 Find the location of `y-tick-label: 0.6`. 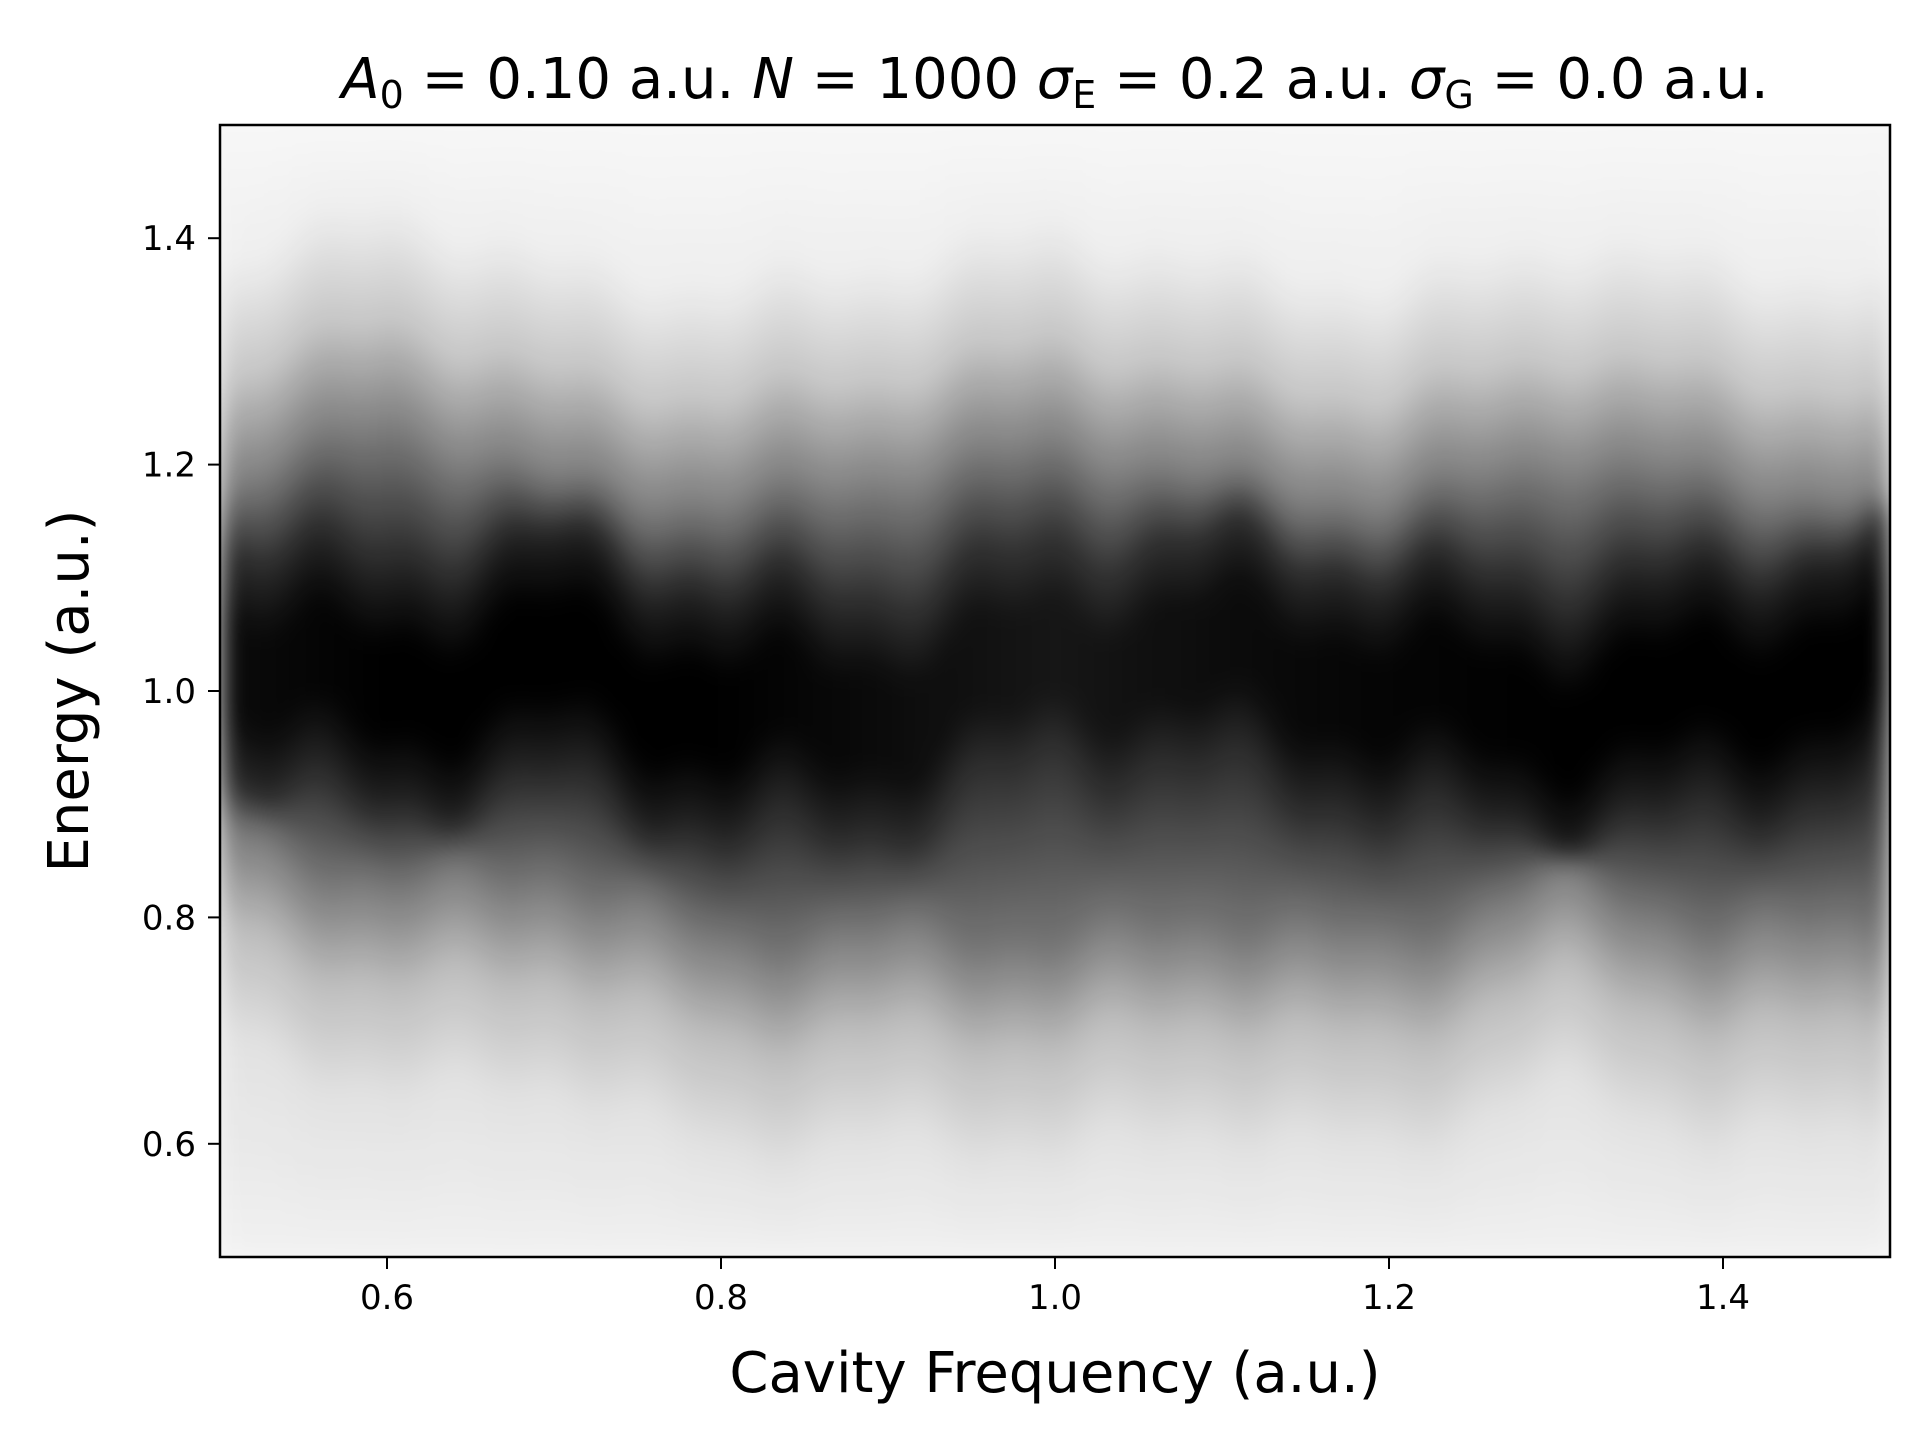

y-tick-label: 0.6 is located at coordinates (169, 1145).